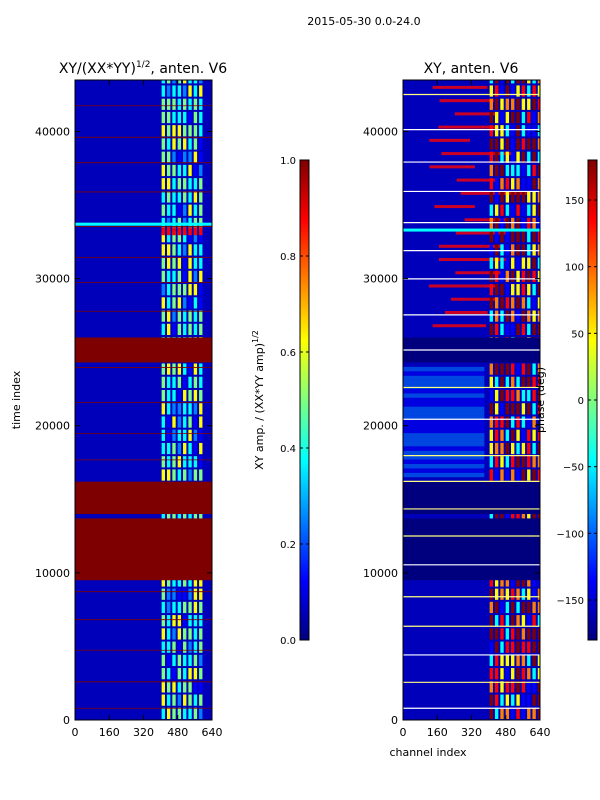 This screenshot has width=600, height=800. I want to click on colorbar-tick-label: 1.0, so click(288, 161).